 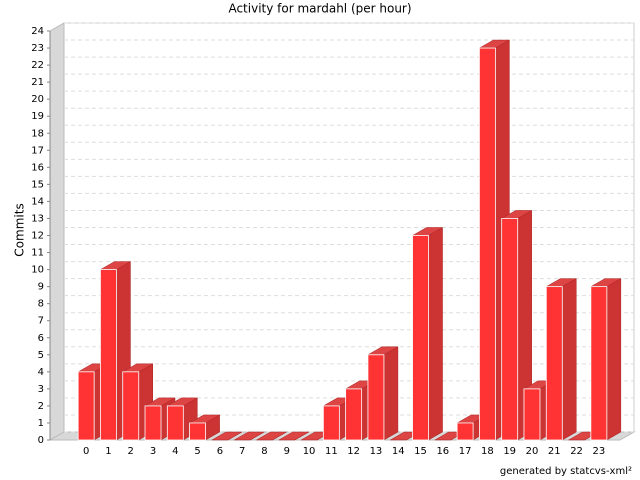 I want to click on y-axis-label: Commits, so click(x=20, y=229).